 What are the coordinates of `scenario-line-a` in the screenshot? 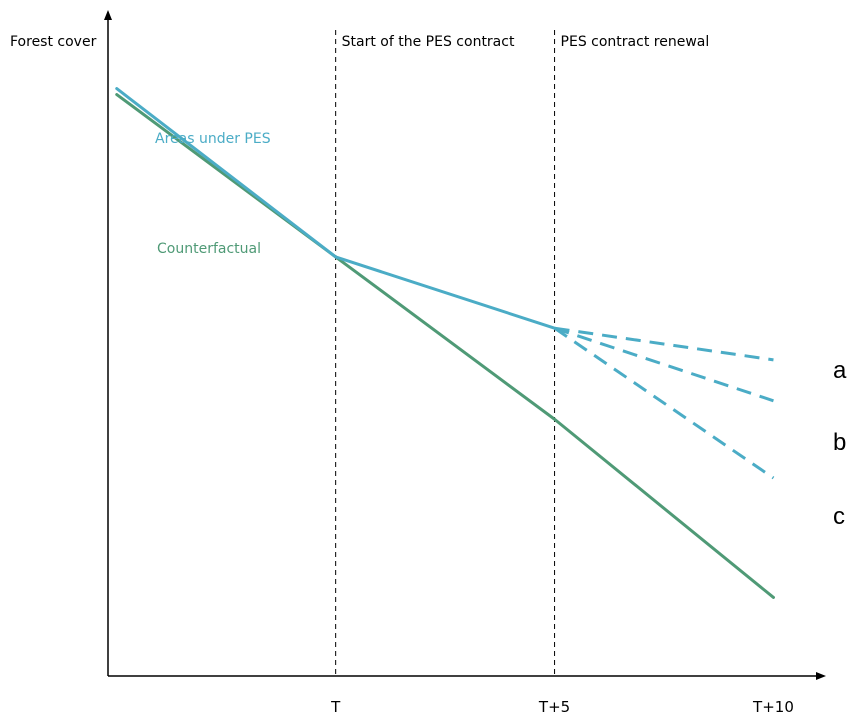 It's located at (664, 344).